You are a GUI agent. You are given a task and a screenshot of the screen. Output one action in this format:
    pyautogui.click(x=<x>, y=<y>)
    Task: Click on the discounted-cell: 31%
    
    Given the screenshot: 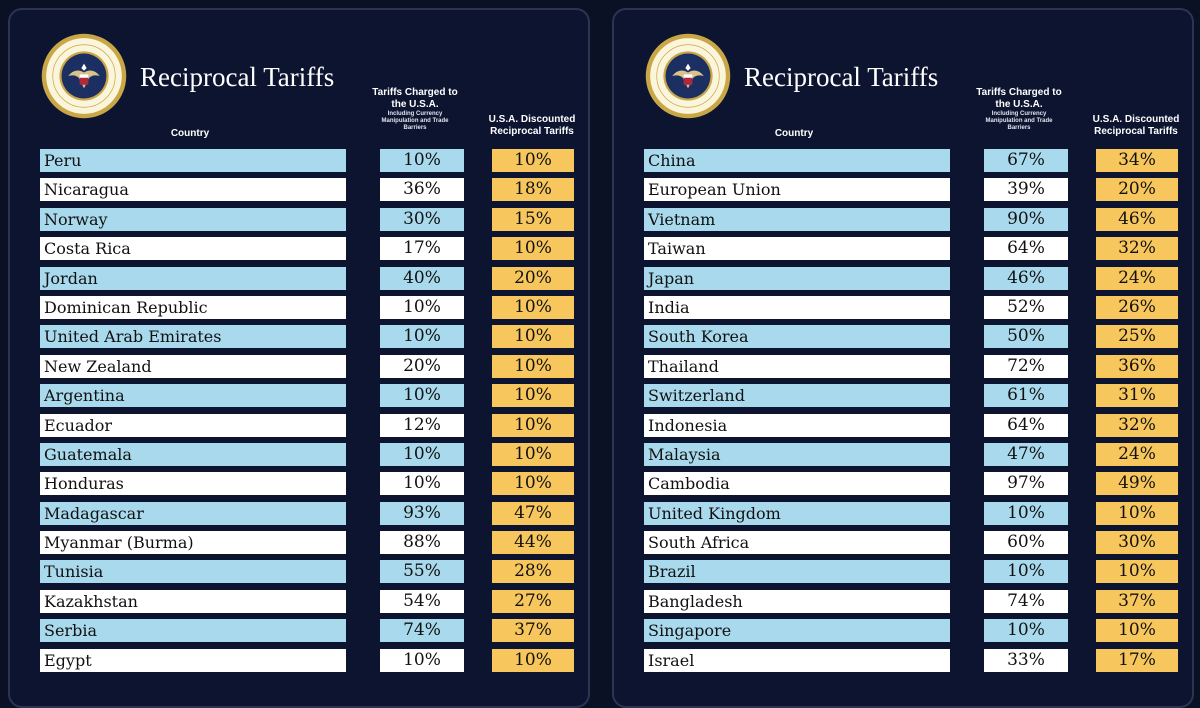 What is the action you would take?
    pyautogui.click(x=1137, y=396)
    